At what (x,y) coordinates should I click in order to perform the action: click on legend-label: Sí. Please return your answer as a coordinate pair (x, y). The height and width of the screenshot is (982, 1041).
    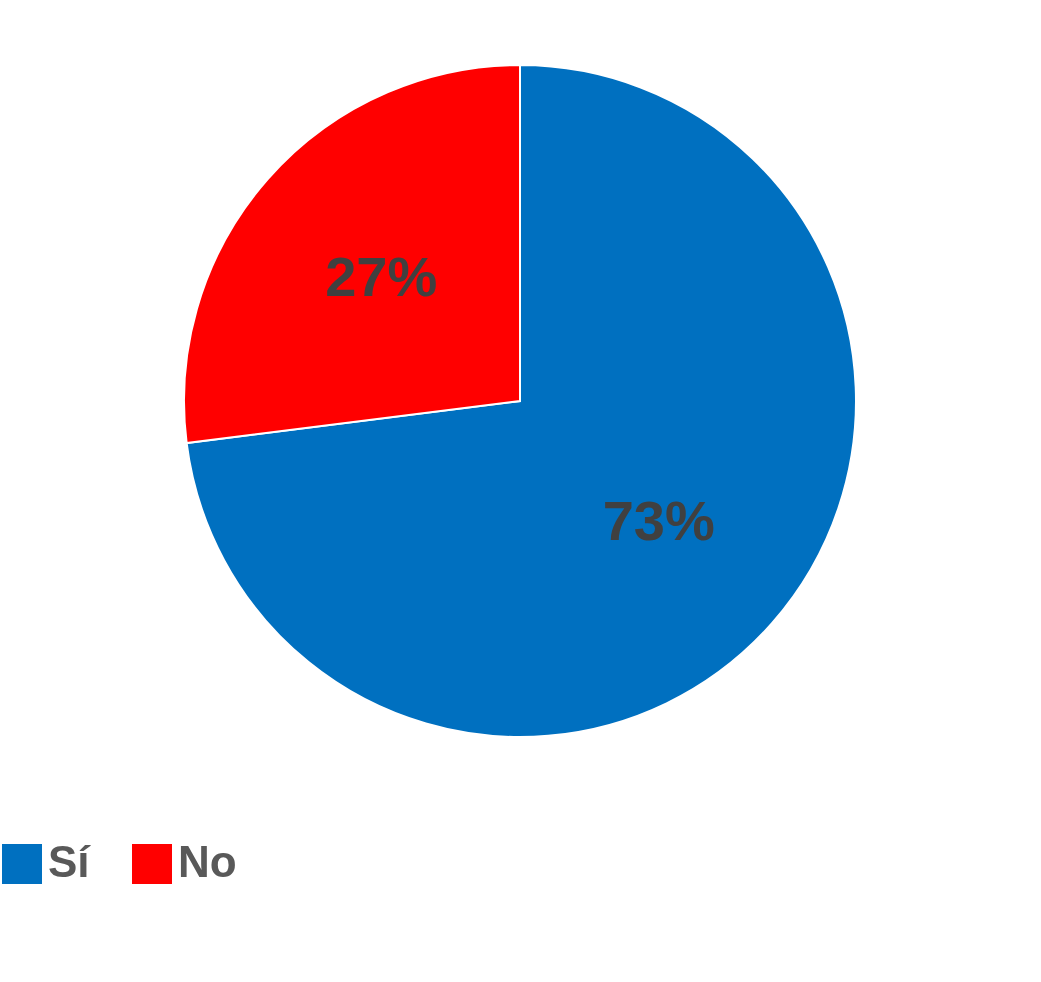
    Looking at the image, I should click on (70, 861).